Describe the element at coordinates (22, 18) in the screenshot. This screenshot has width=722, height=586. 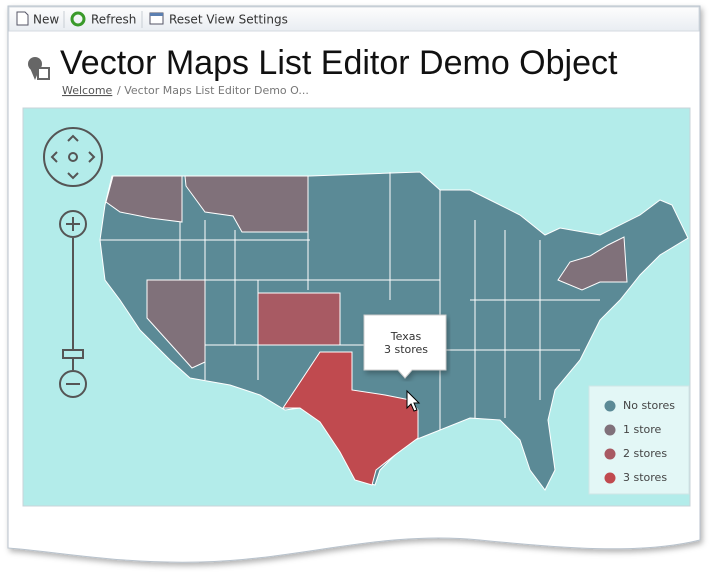
I see `new-icon` at that location.